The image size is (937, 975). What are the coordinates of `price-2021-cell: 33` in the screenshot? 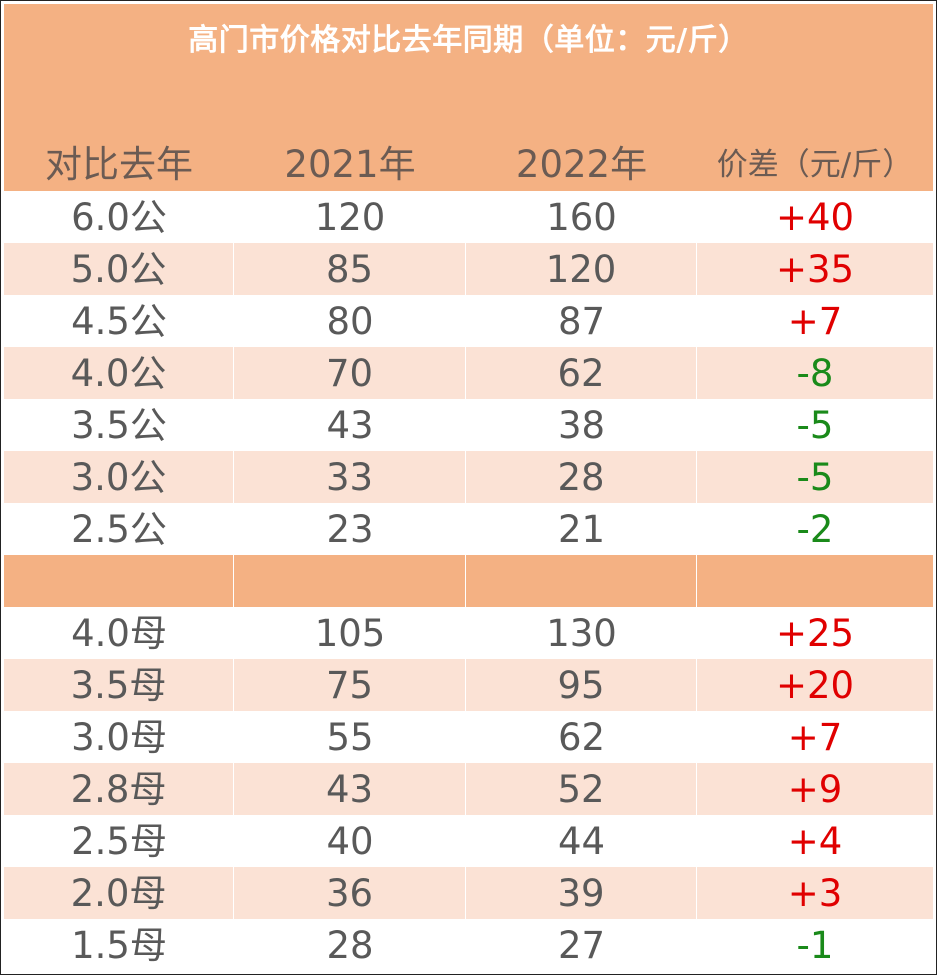 It's located at (350, 477).